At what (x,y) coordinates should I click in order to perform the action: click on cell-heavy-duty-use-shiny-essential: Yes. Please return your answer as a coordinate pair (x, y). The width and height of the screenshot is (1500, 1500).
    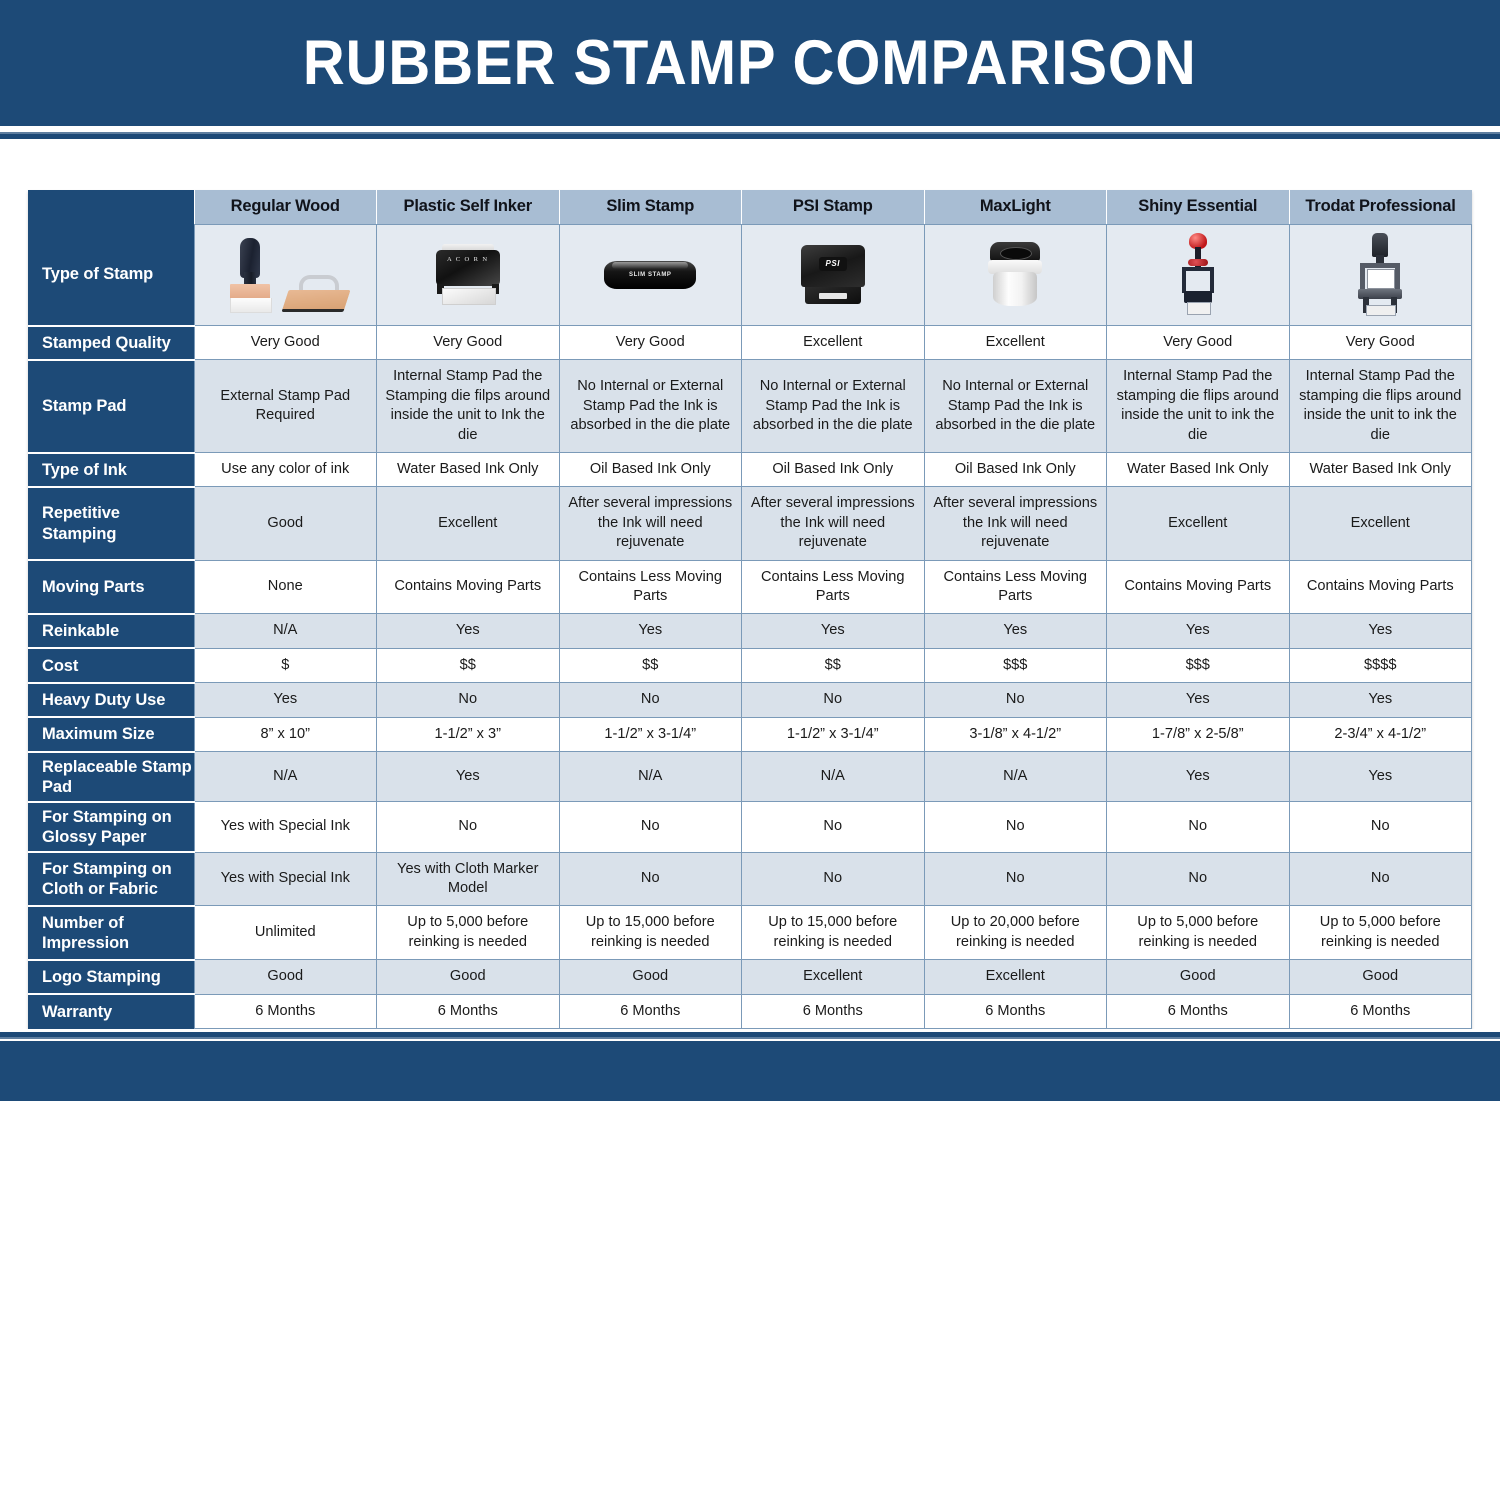
    Looking at the image, I should click on (1198, 700).